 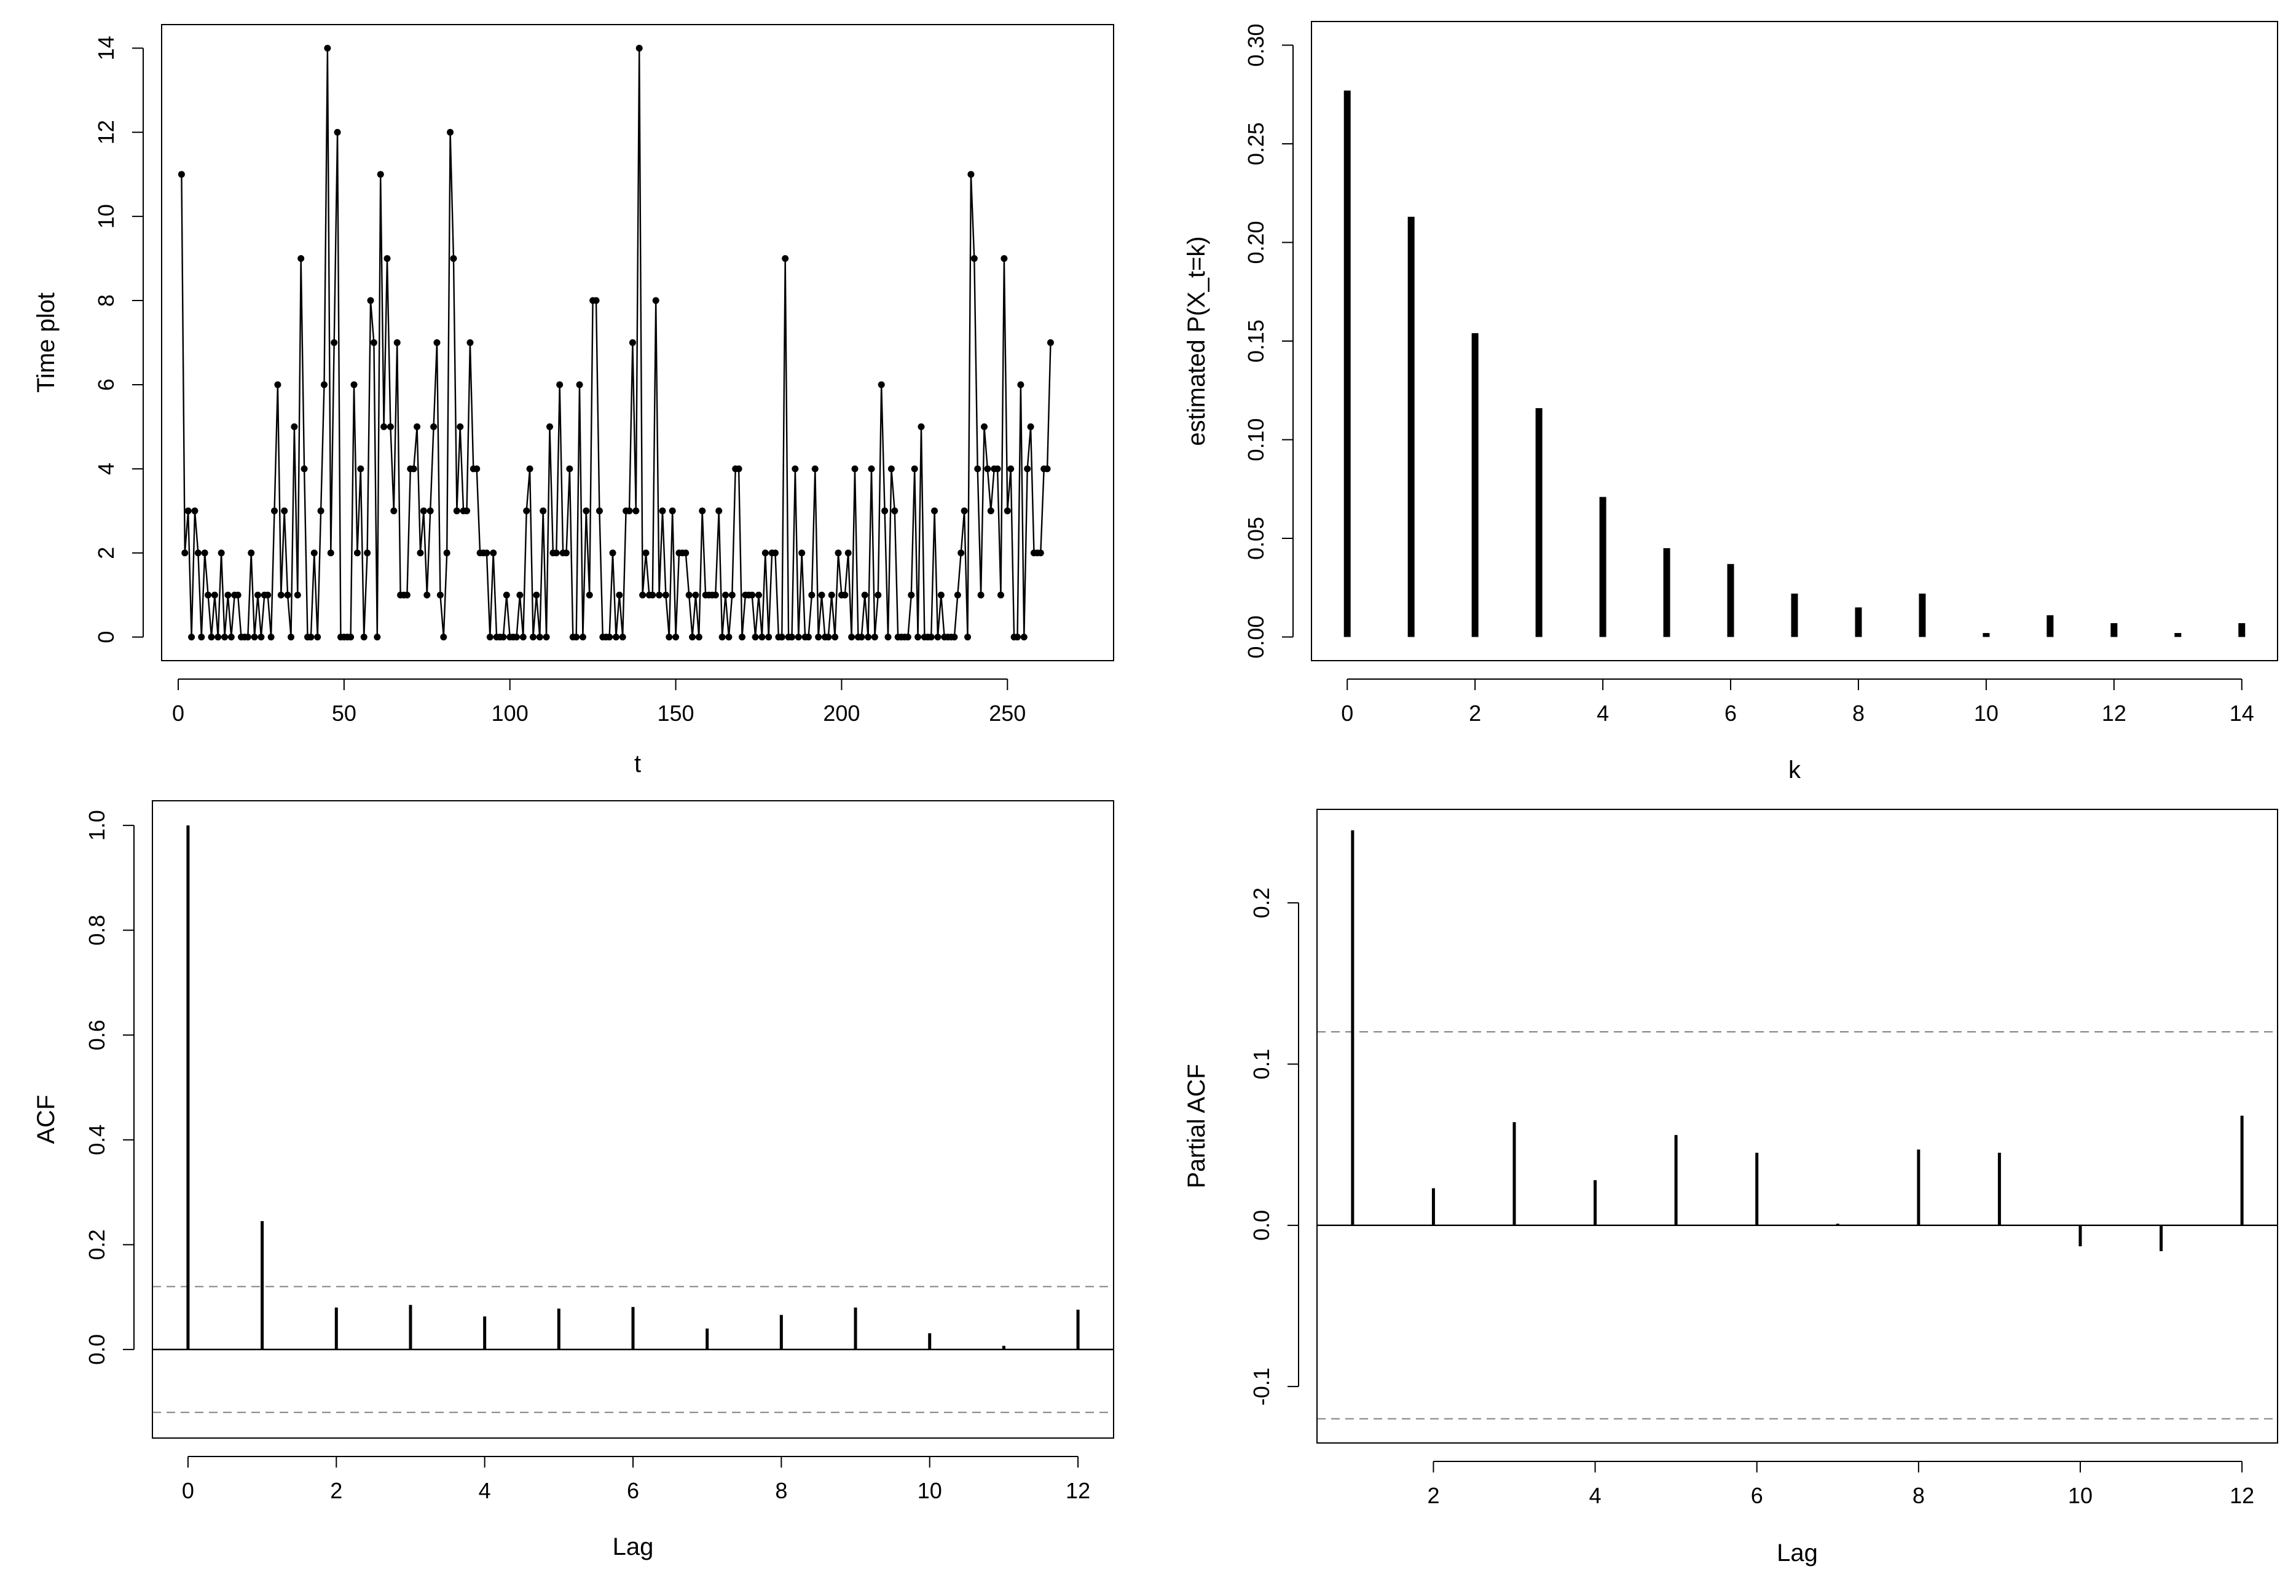 What do you see at coordinates (106, 385) in the screenshot?
I see `y-tick-label: 6` at bounding box center [106, 385].